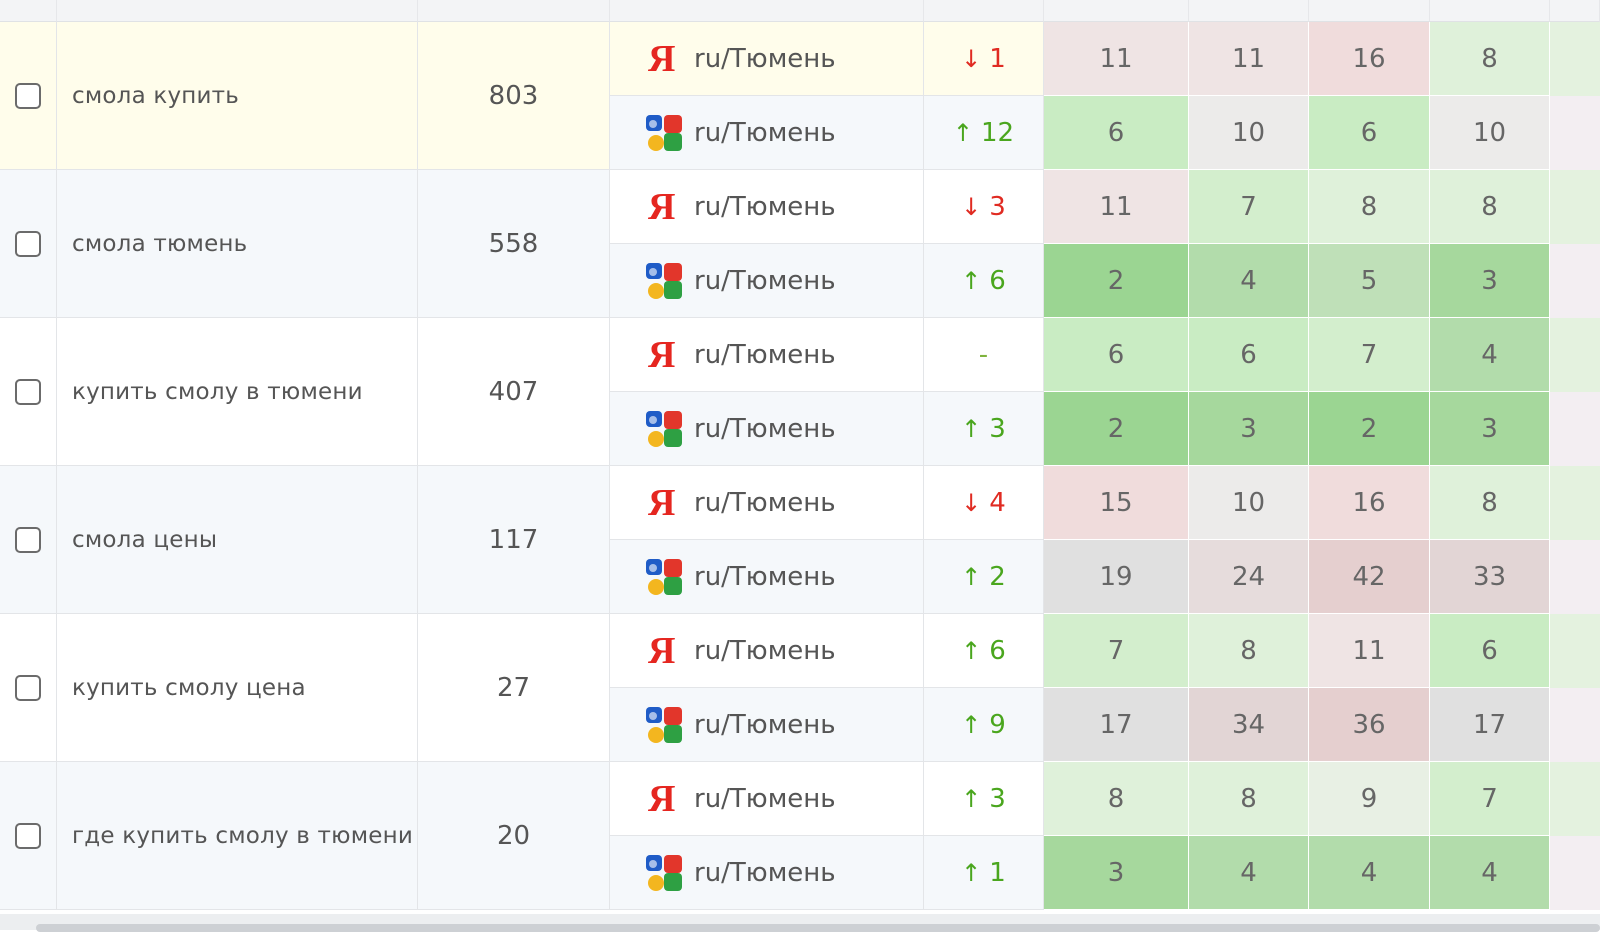 The image size is (1600, 949). I want to click on position-value-cell: 33, so click(1490, 577).